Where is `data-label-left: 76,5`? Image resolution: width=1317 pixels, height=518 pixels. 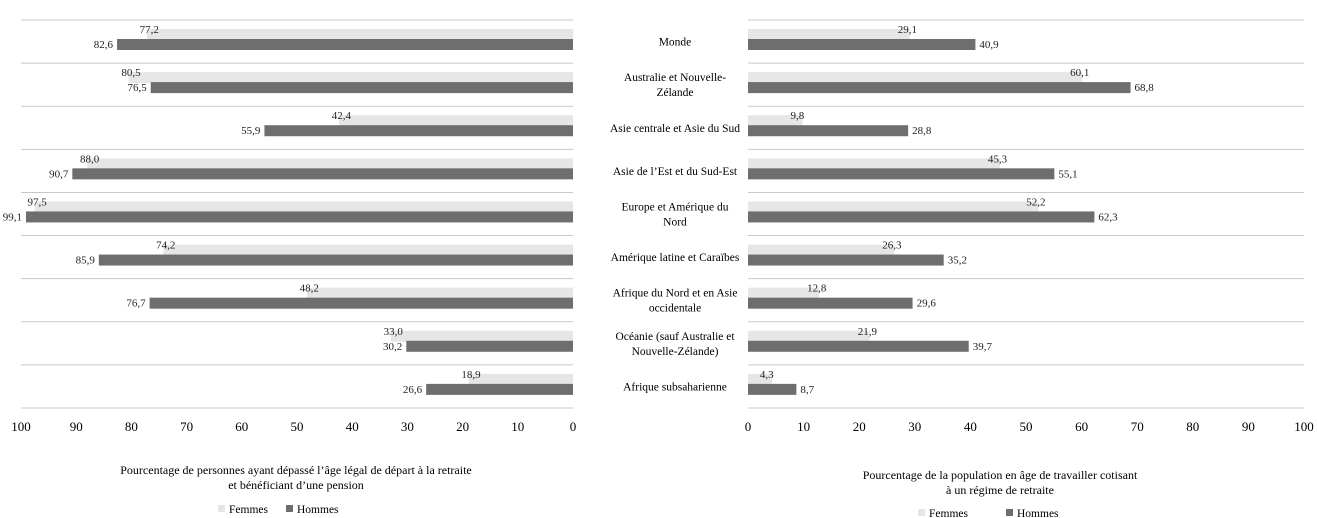
data-label-left: 76,5 is located at coordinates (137, 88).